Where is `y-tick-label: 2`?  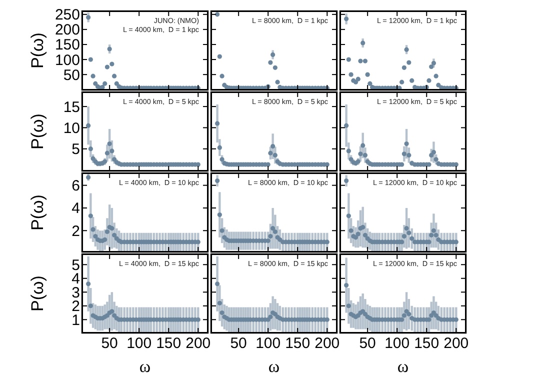 y-tick-label: 2 is located at coordinates (76, 231).